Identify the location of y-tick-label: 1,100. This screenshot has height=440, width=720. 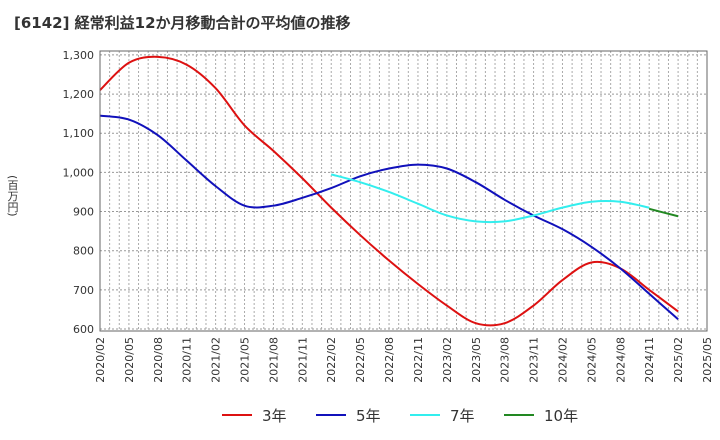
(79, 133).